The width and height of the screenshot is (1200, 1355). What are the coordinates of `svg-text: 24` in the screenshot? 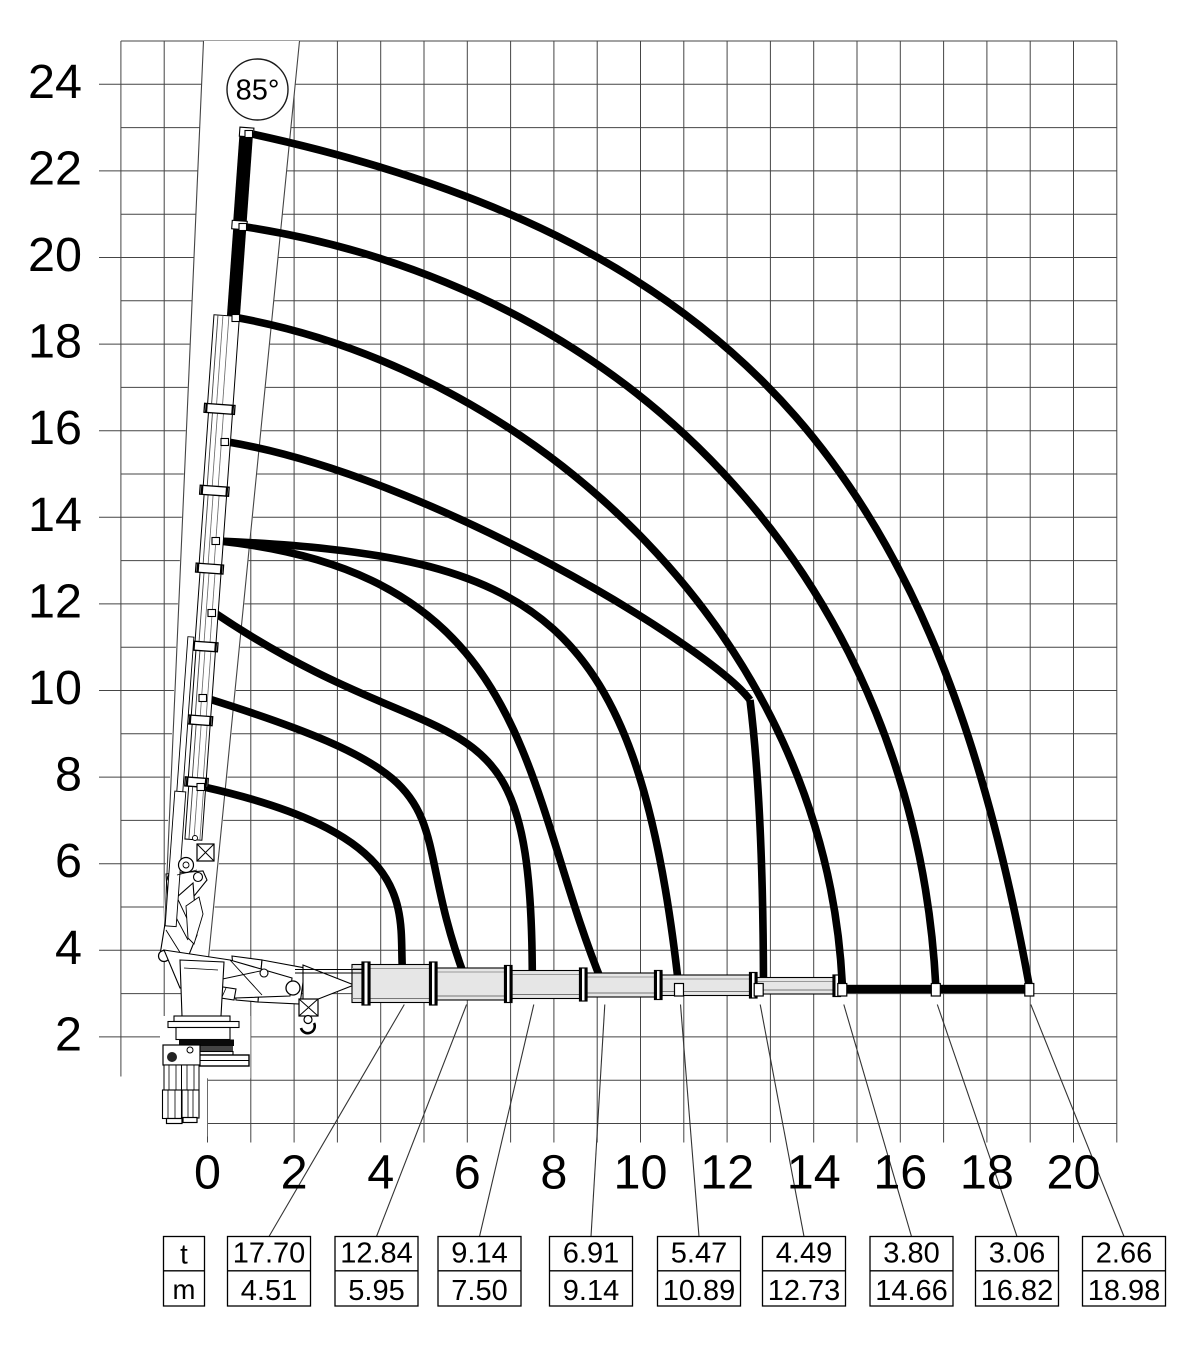 It's located at (55, 82).